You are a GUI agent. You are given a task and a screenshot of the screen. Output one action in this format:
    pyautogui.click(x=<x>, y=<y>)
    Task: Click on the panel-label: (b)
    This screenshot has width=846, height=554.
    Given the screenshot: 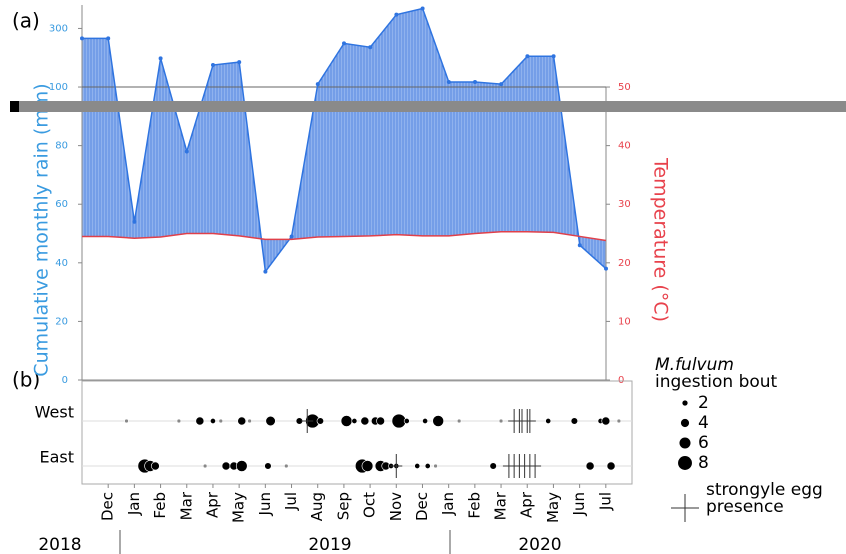 What is the action you would take?
    pyautogui.click(x=26, y=380)
    